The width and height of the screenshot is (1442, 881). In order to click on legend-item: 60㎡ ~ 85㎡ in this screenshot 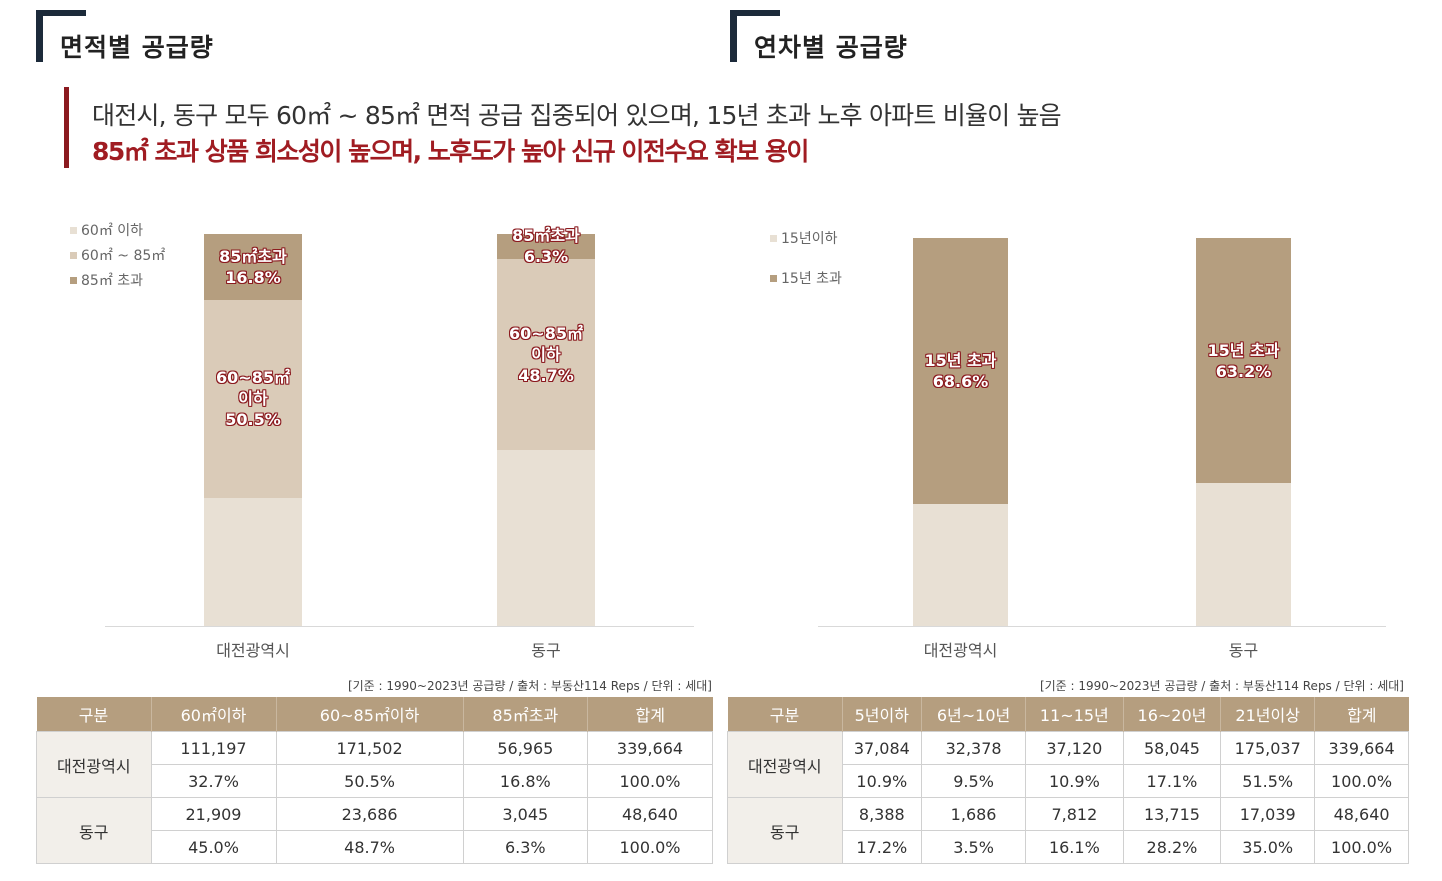, I will do `click(117, 255)`.